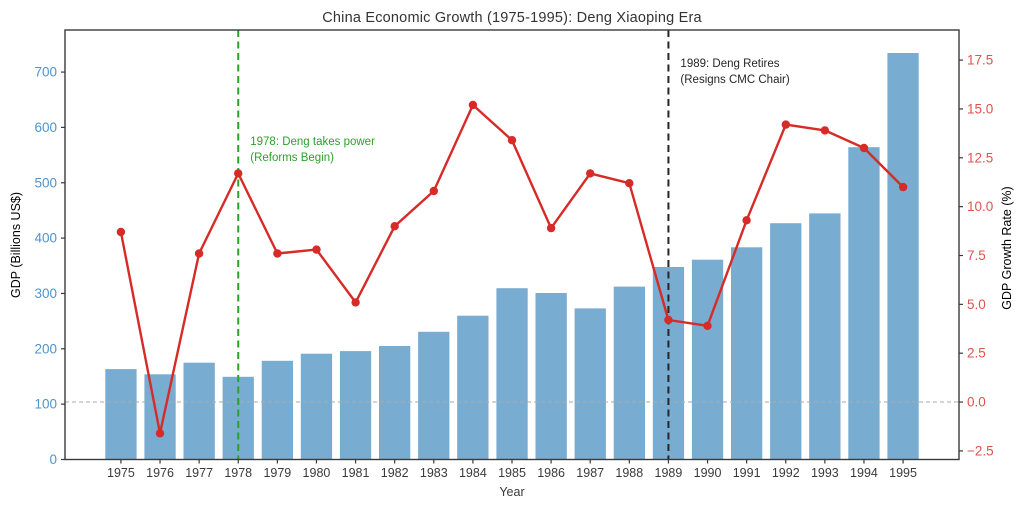 The height and width of the screenshot is (512, 1024). I want to click on x-tick-label-1975: 1975, so click(121, 473).